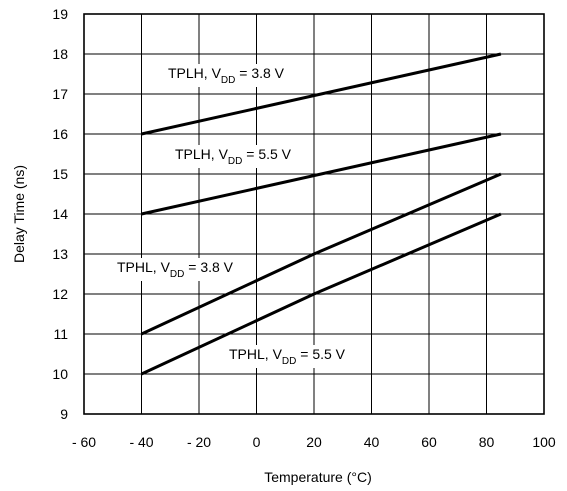 This screenshot has height=491, width=567. What do you see at coordinates (60, 254) in the screenshot?
I see `y-tick-label: 13` at bounding box center [60, 254].